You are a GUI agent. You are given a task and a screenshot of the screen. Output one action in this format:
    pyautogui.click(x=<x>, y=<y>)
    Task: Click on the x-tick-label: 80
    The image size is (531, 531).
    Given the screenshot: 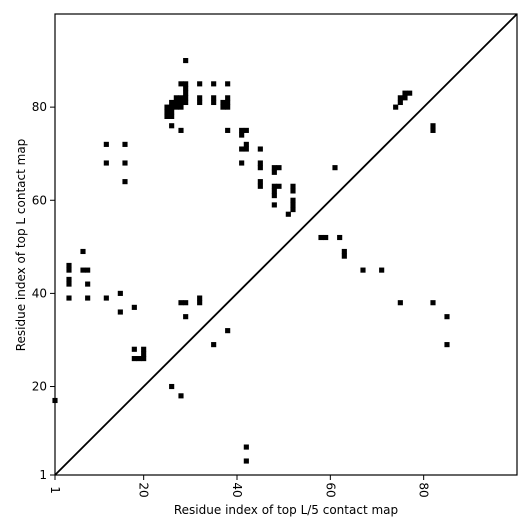 What is the action you would take?
    pyautogui.click(x=424, y=489)
    